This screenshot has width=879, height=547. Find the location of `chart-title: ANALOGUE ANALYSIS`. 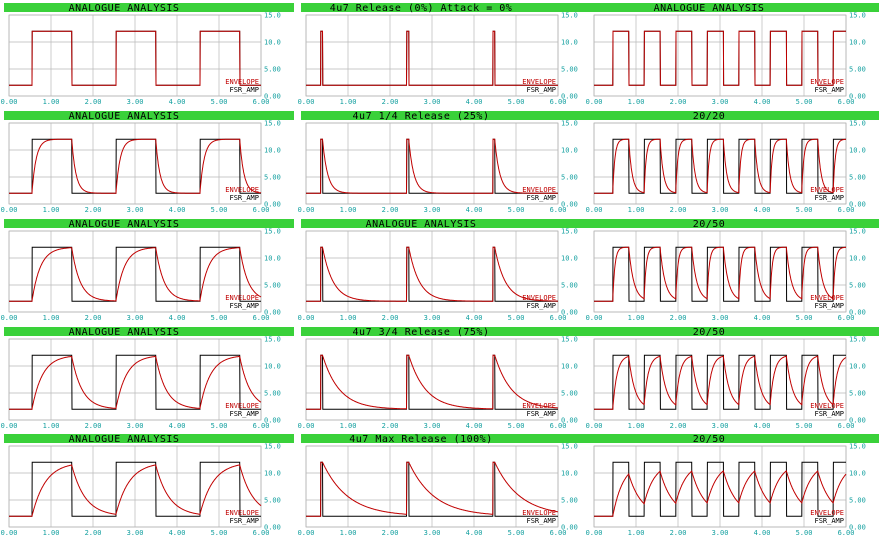

chart-title: ANALOGUE ANALYSIS is located at coordinates (124, 332).